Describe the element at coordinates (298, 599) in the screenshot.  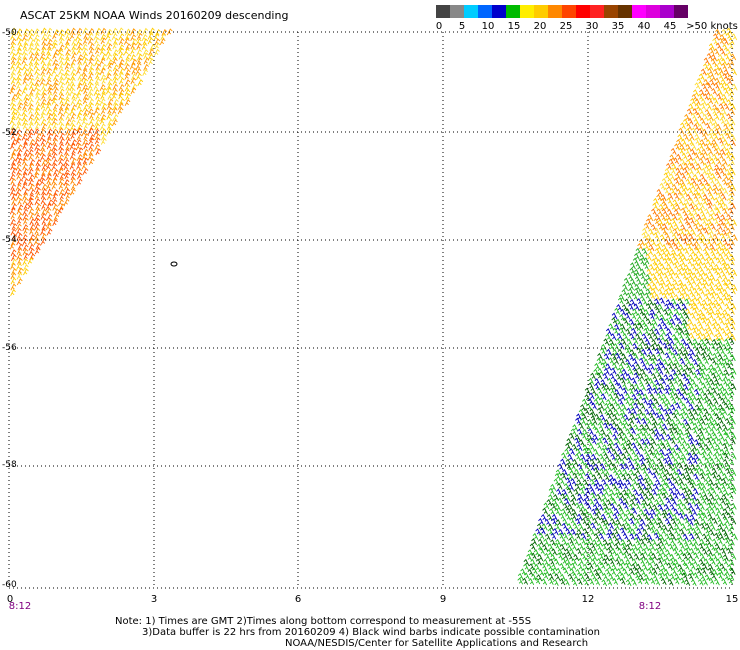
I see `lon-label: 6` at that location.